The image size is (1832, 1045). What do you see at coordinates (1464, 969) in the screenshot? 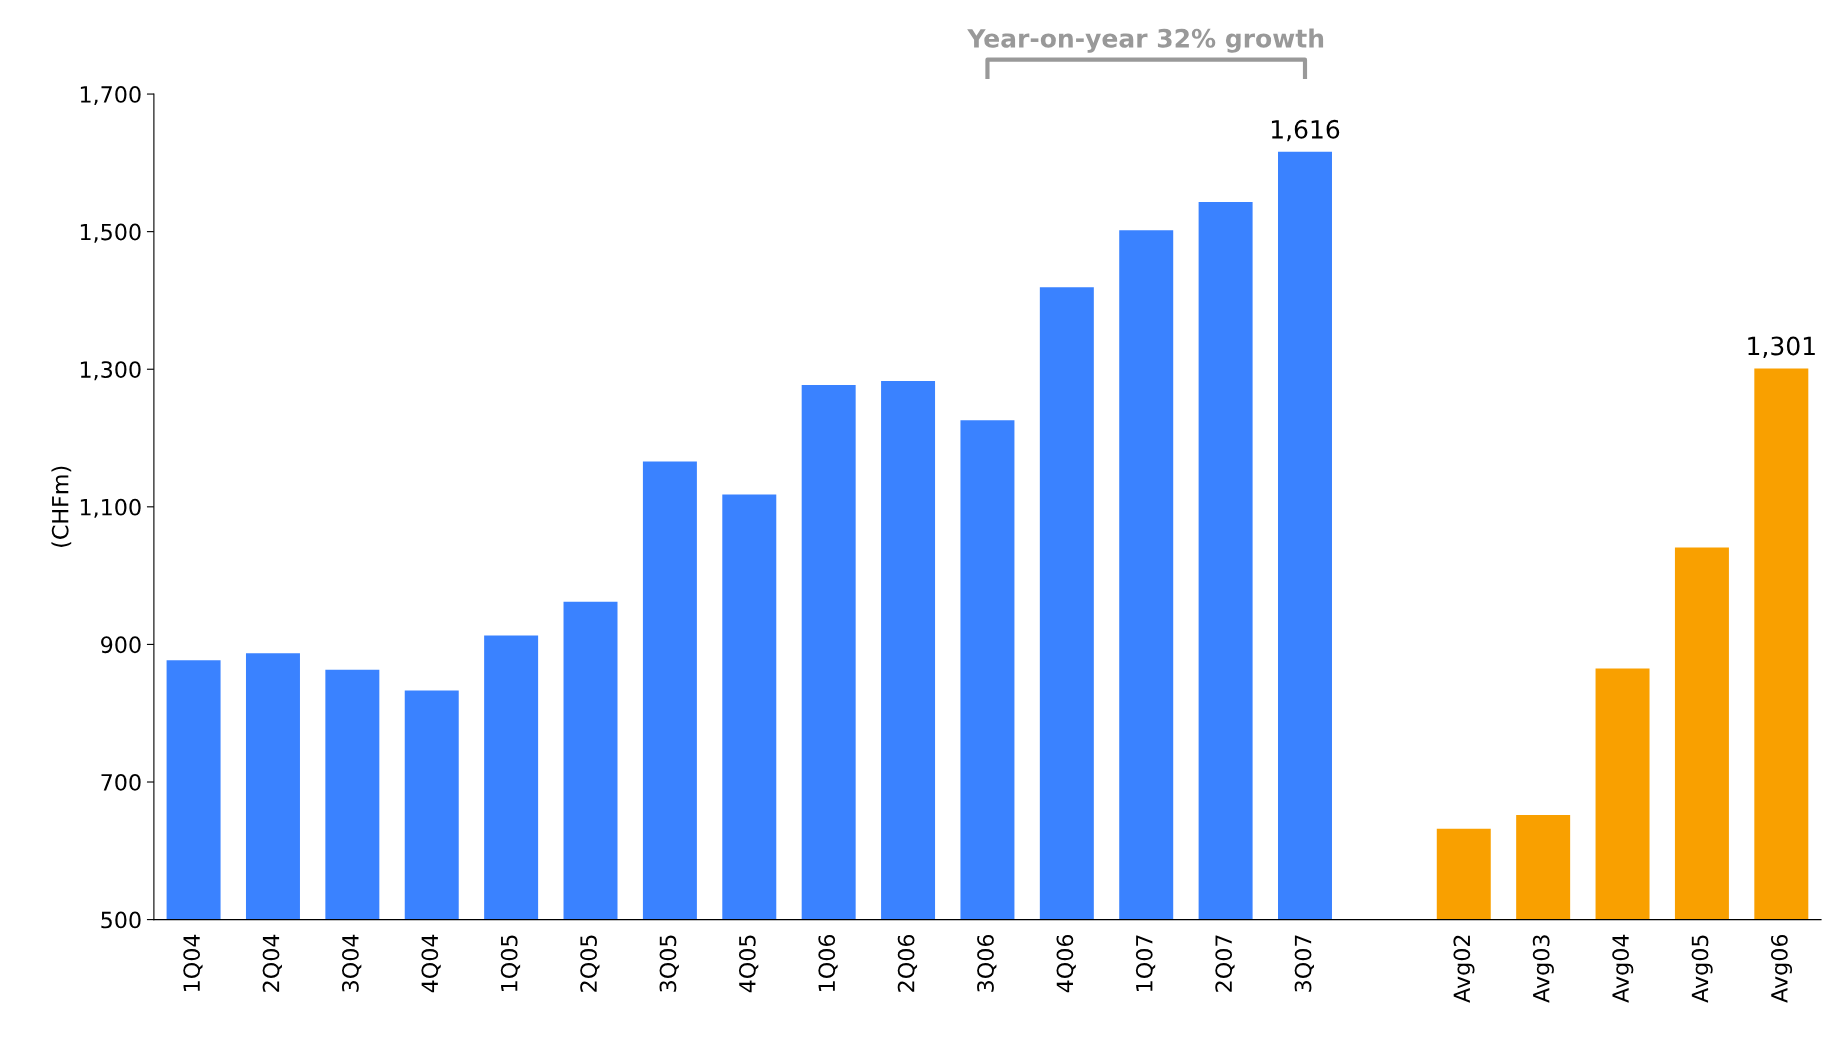
I see `x-tick-label: Avg02` at bounding box center [1464, 969].